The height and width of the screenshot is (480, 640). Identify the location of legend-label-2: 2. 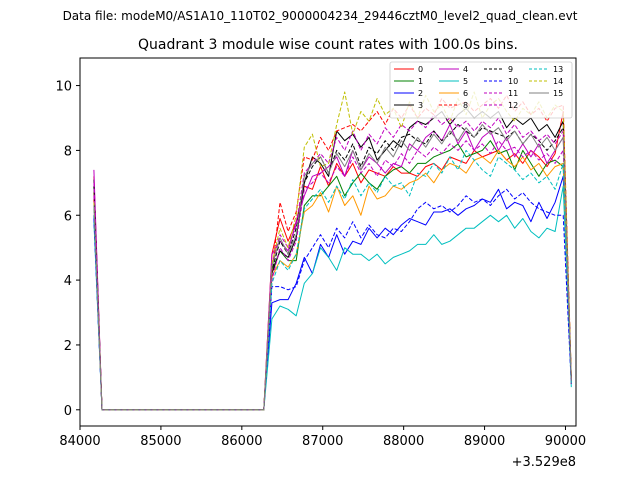
(420, 93).